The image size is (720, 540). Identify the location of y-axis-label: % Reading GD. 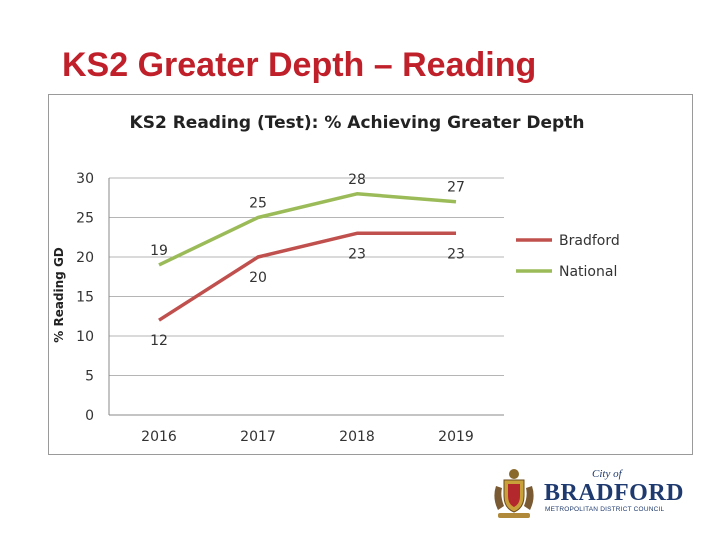
(59, 295).